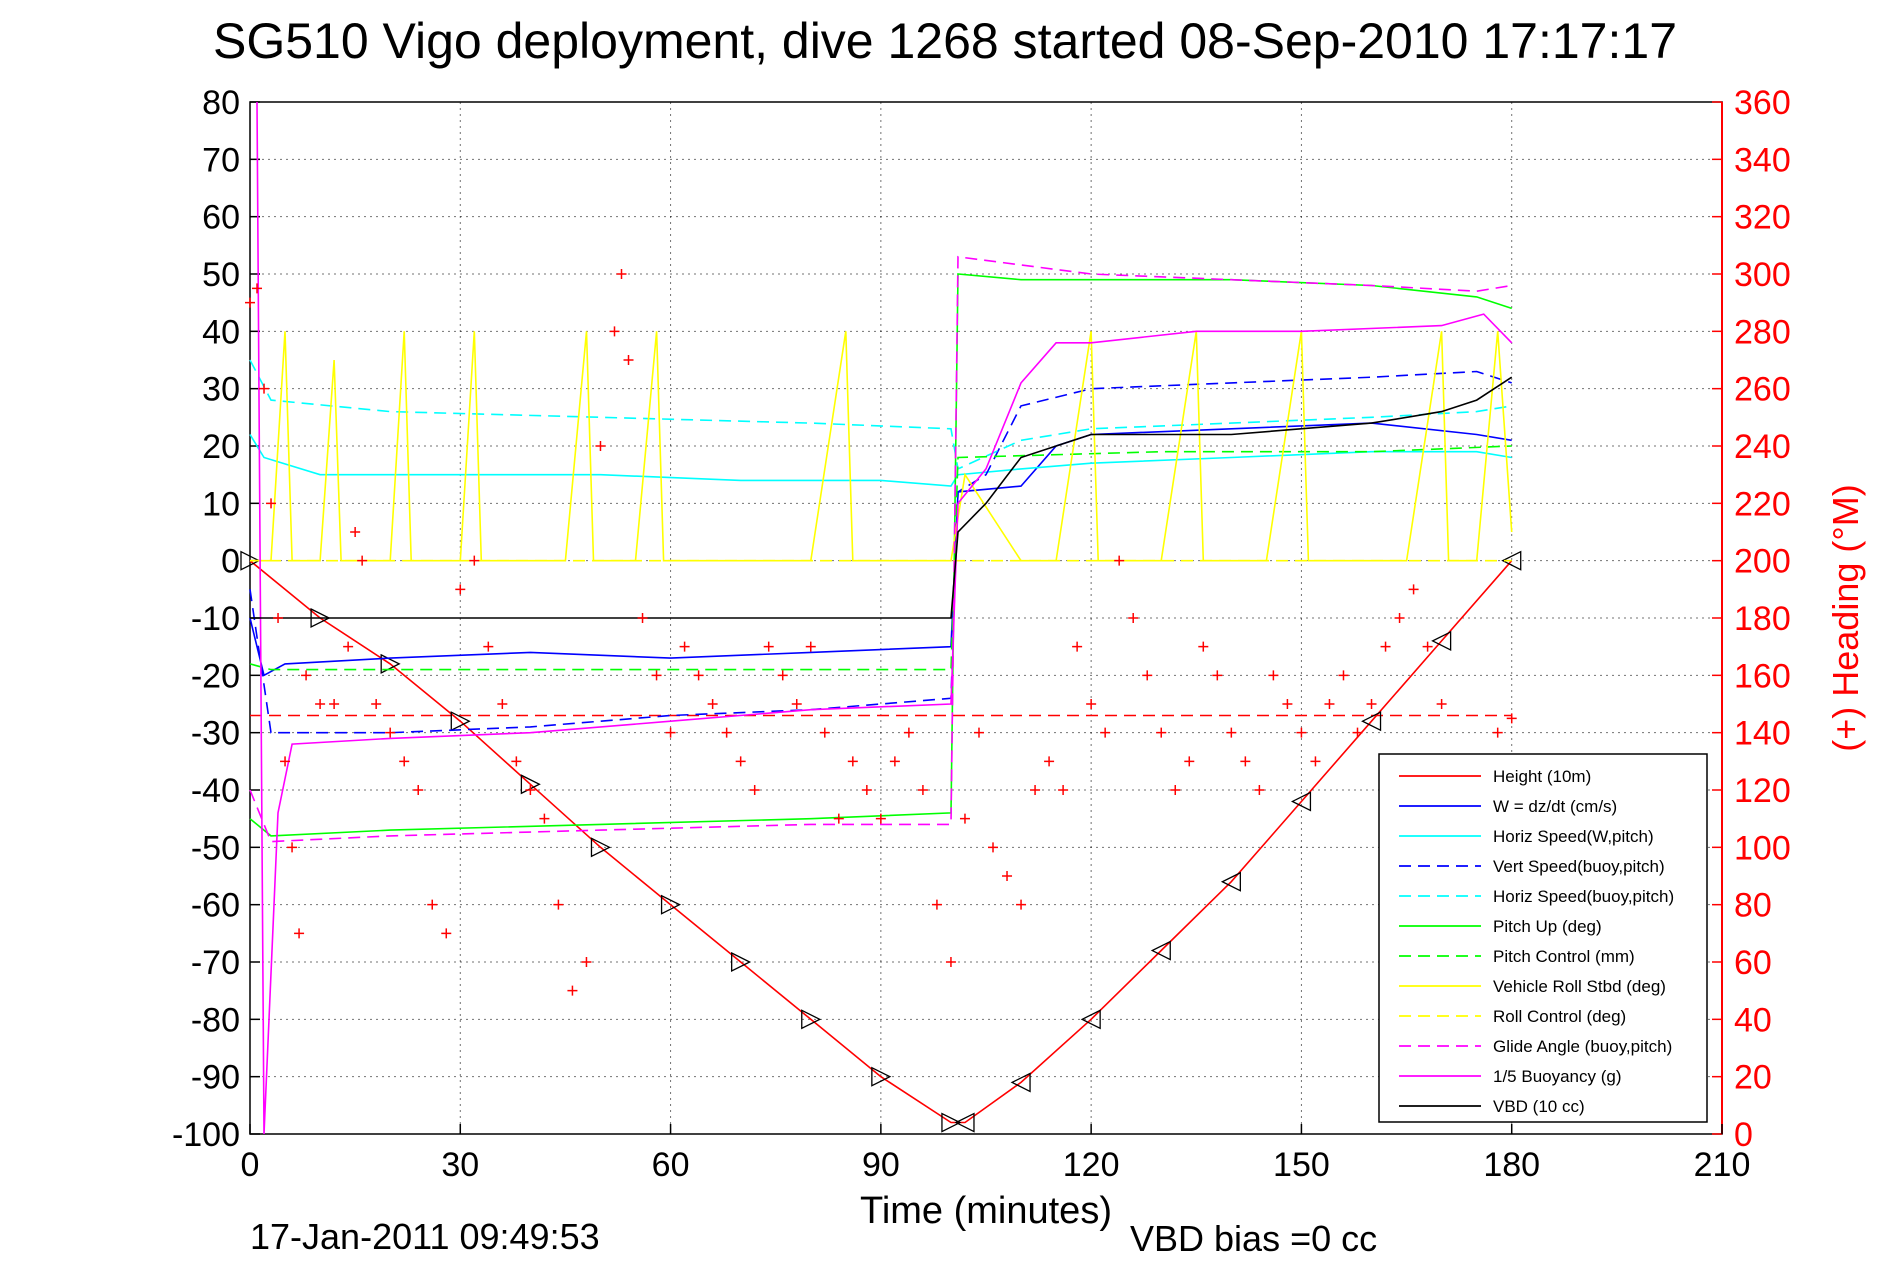  What do you see at coordinates (671, 1165) in the screenshot?
I see `tick-label-x: 60` at bounding box center [671, 1165].